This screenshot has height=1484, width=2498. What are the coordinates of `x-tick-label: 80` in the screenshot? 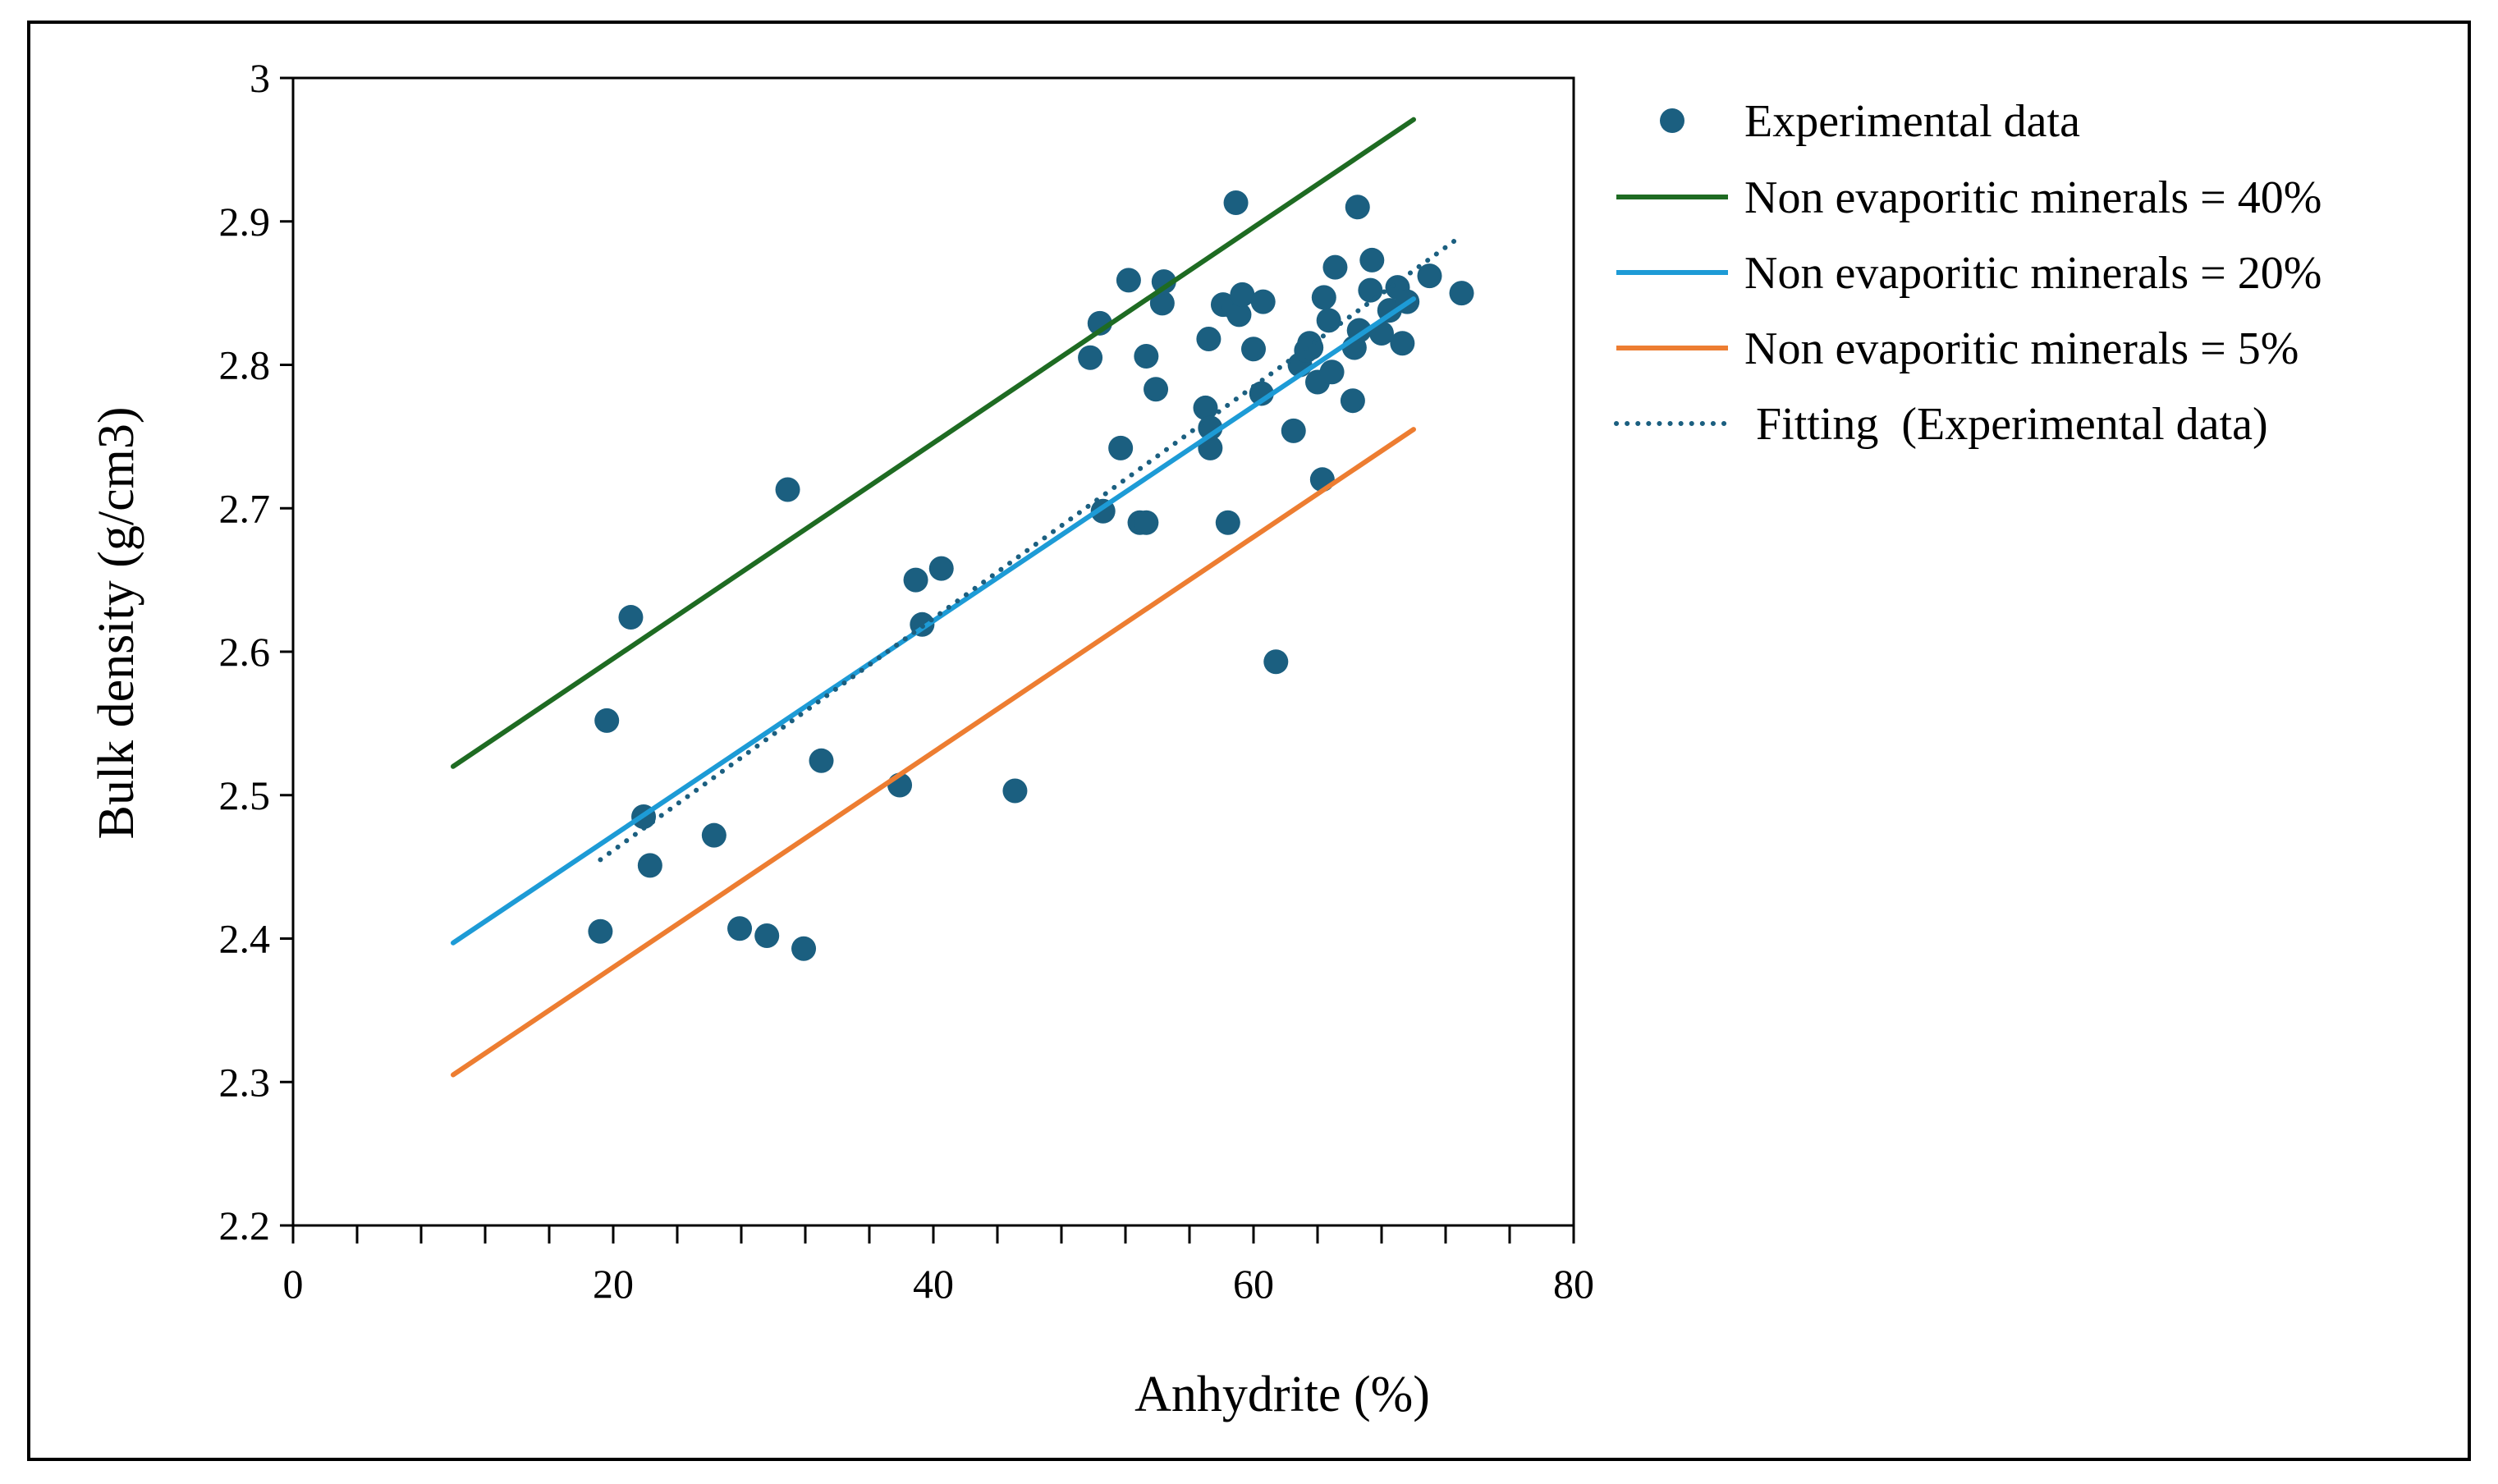 It's located at (1573, 1284).